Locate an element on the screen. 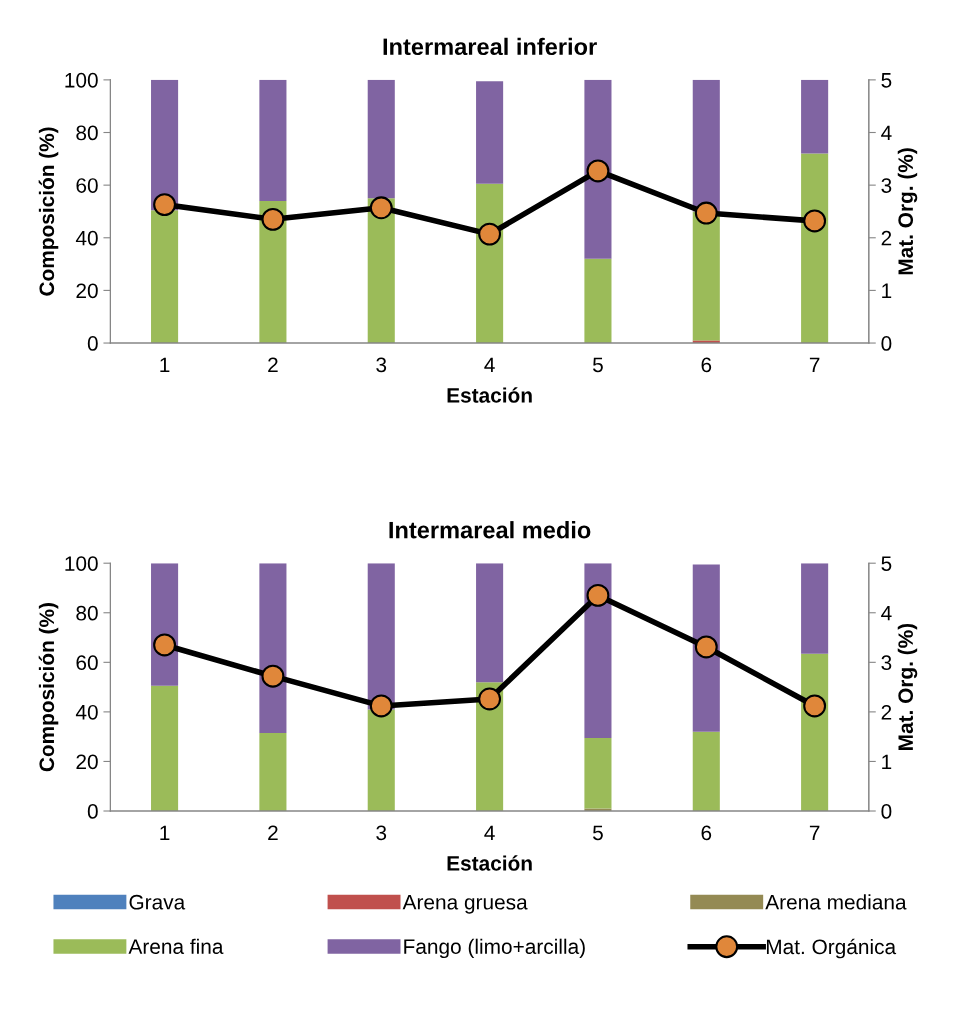 This screenshot has height=1024, width=960. legend-label: Arena mediana is located at coordinates (836, 902).